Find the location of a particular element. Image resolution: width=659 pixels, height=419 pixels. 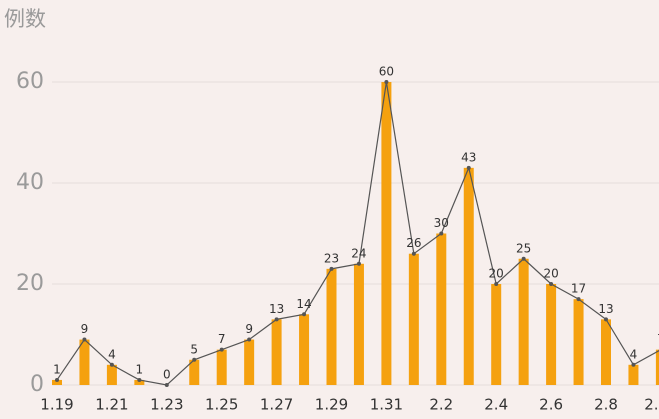

data-label: 25 is located at coordinates (523, 248).